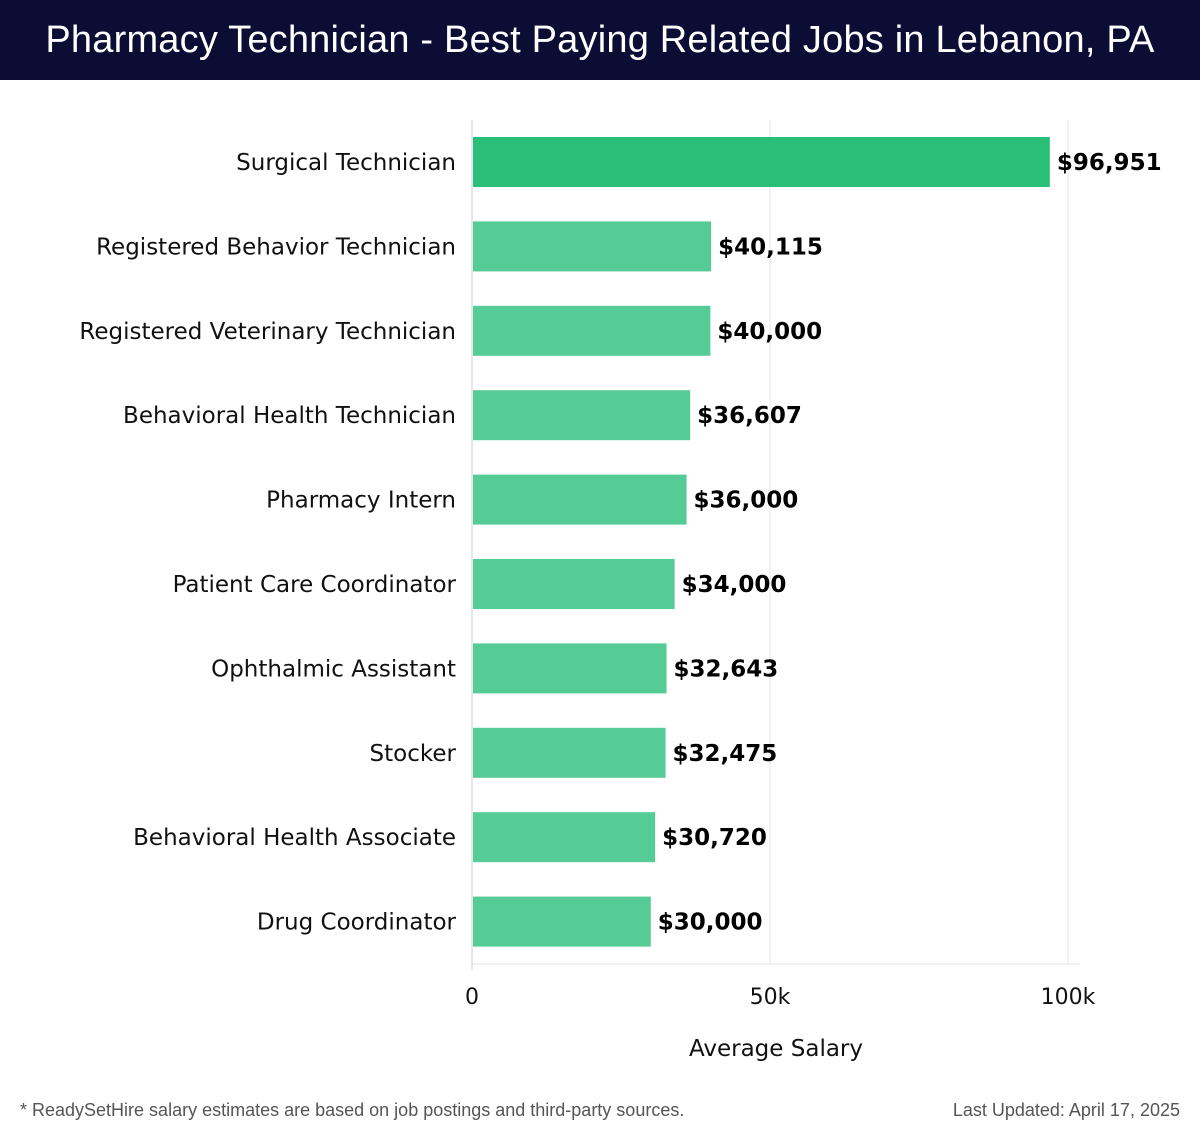 This screenshot has height=1140, width=1200. What do you see at coordinates (770, 997) in the screenshot?
I see `x-tick-label-1: 50k` at bounding box center [770, 997].